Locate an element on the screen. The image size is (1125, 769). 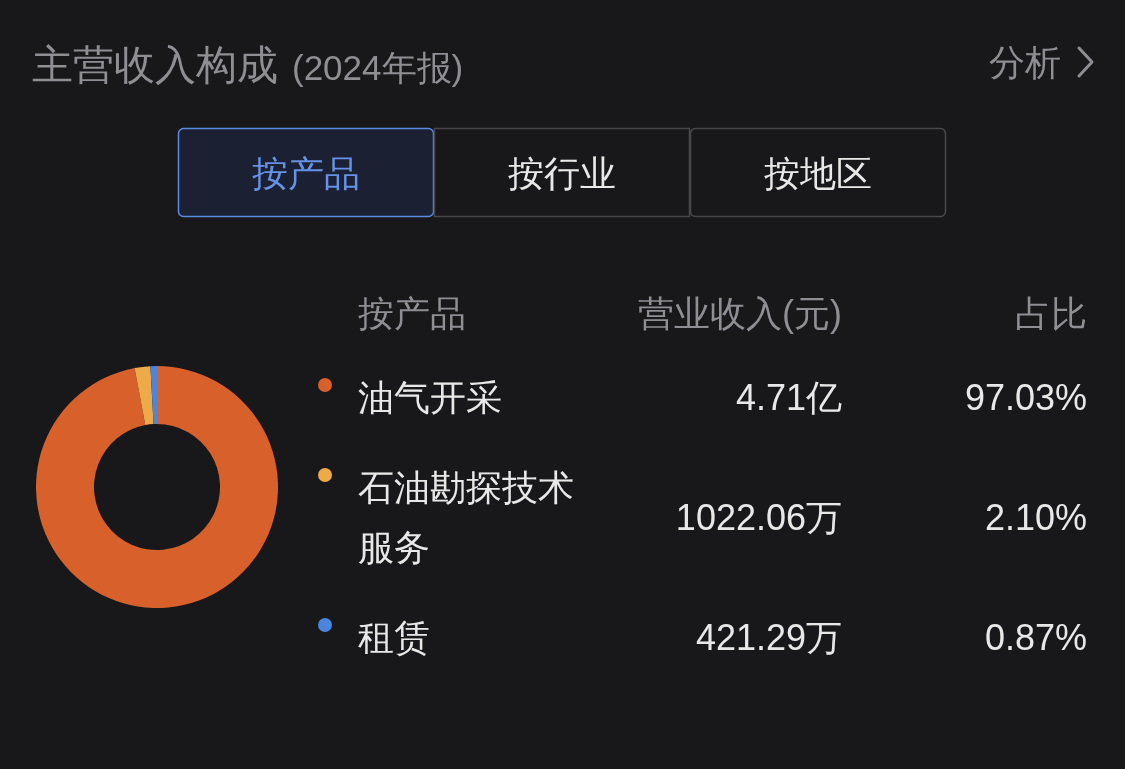
data-label: 97.03% is located at coordinates (1025, 397).